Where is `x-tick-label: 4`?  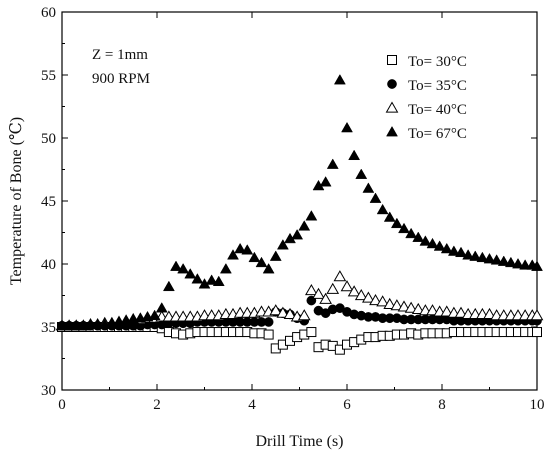 x-tick-label: 4 is located at coordinates (252, 405).